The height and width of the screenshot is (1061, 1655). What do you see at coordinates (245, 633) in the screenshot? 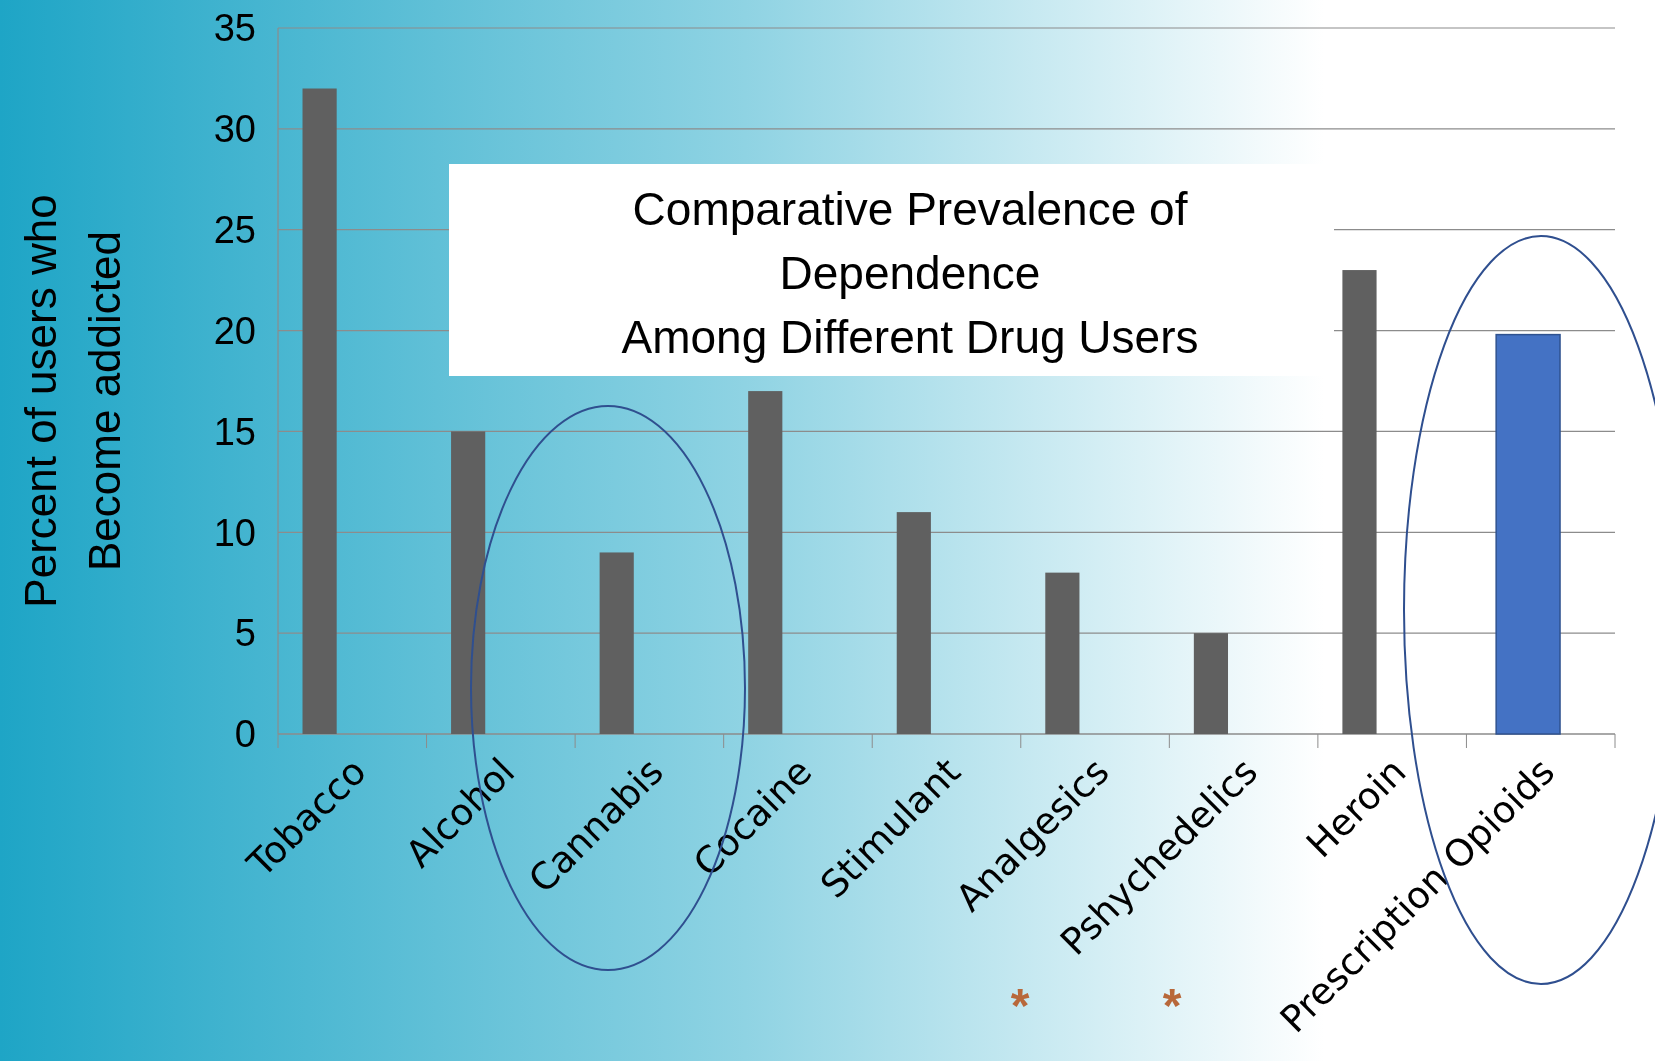
I see `y-tick-label: 5` at bounding box center [245, 633].